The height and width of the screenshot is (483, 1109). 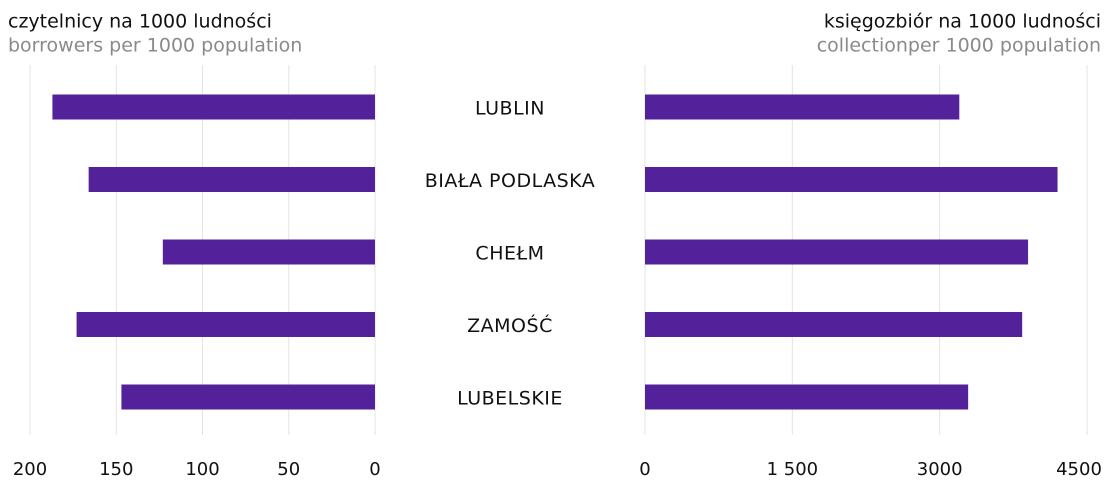 I want to click on x-tick-label: 150, so click(x=116, y=469).